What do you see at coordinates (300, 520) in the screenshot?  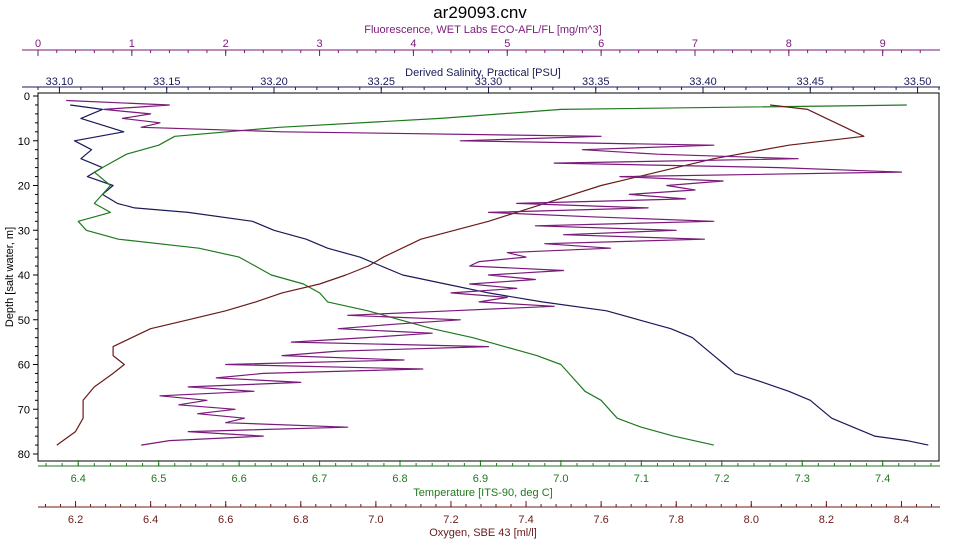 I see `oxygen-tick-label: 6.8` at bounding box center [300, 520].